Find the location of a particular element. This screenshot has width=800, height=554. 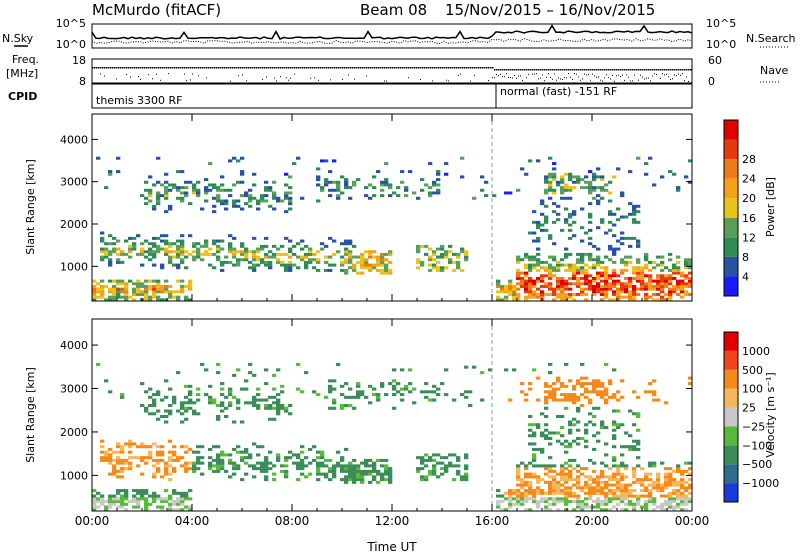

x-tick-label: 12:00 is located at coordinates (392, 521).